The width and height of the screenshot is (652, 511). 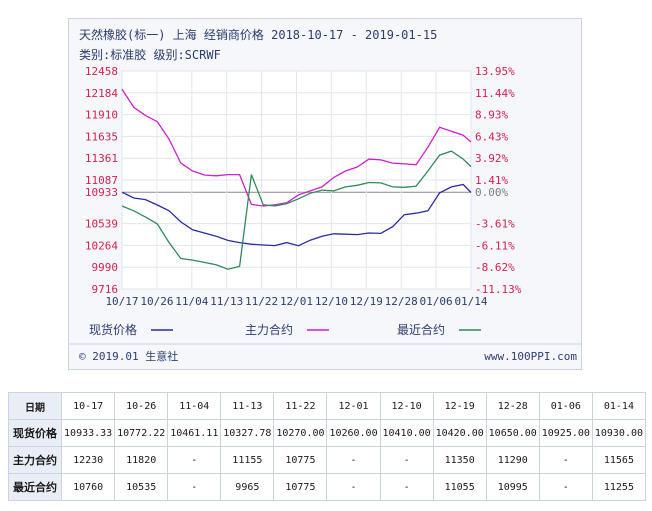 I want to click on y-right-tick-label: 1.41%, so click(x=491, y=180).